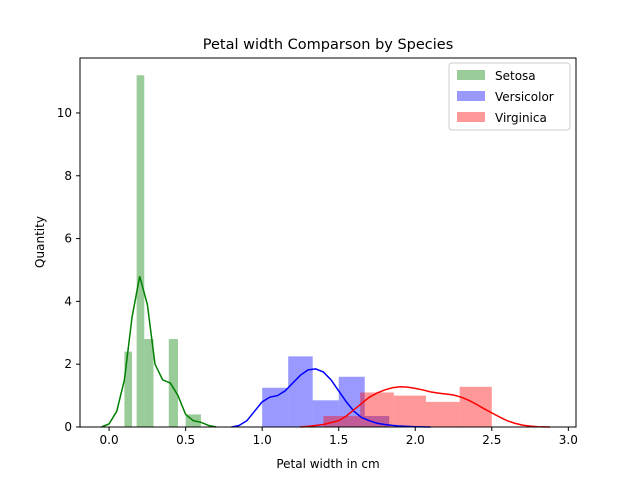 The height and width of the screenshot is (484, 640). I want to click on y-tick-label: 2, so click(68, 364).